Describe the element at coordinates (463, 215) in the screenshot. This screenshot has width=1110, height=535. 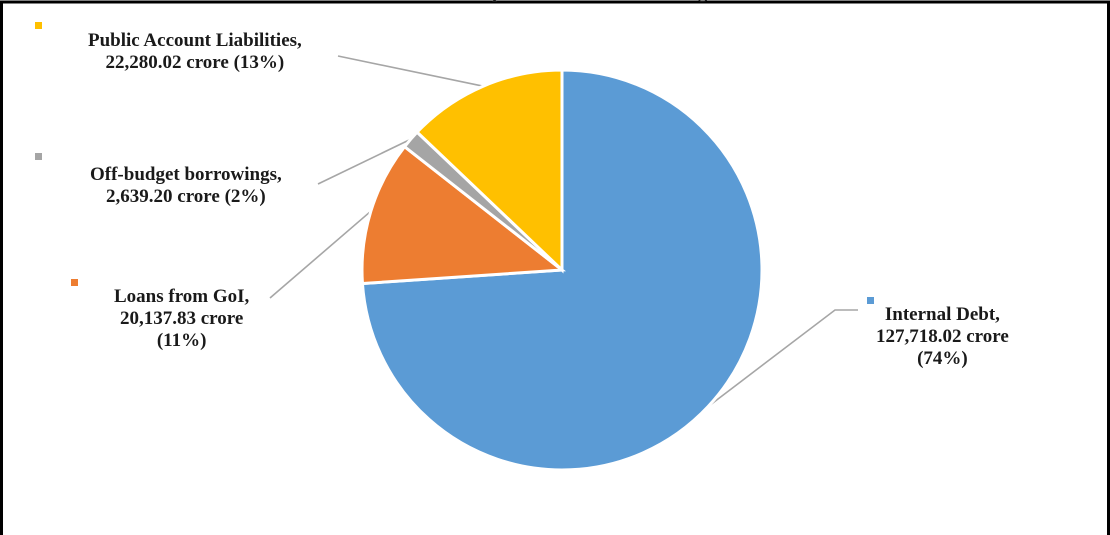
I see `pie-slice-loans-from-goi` at that location.